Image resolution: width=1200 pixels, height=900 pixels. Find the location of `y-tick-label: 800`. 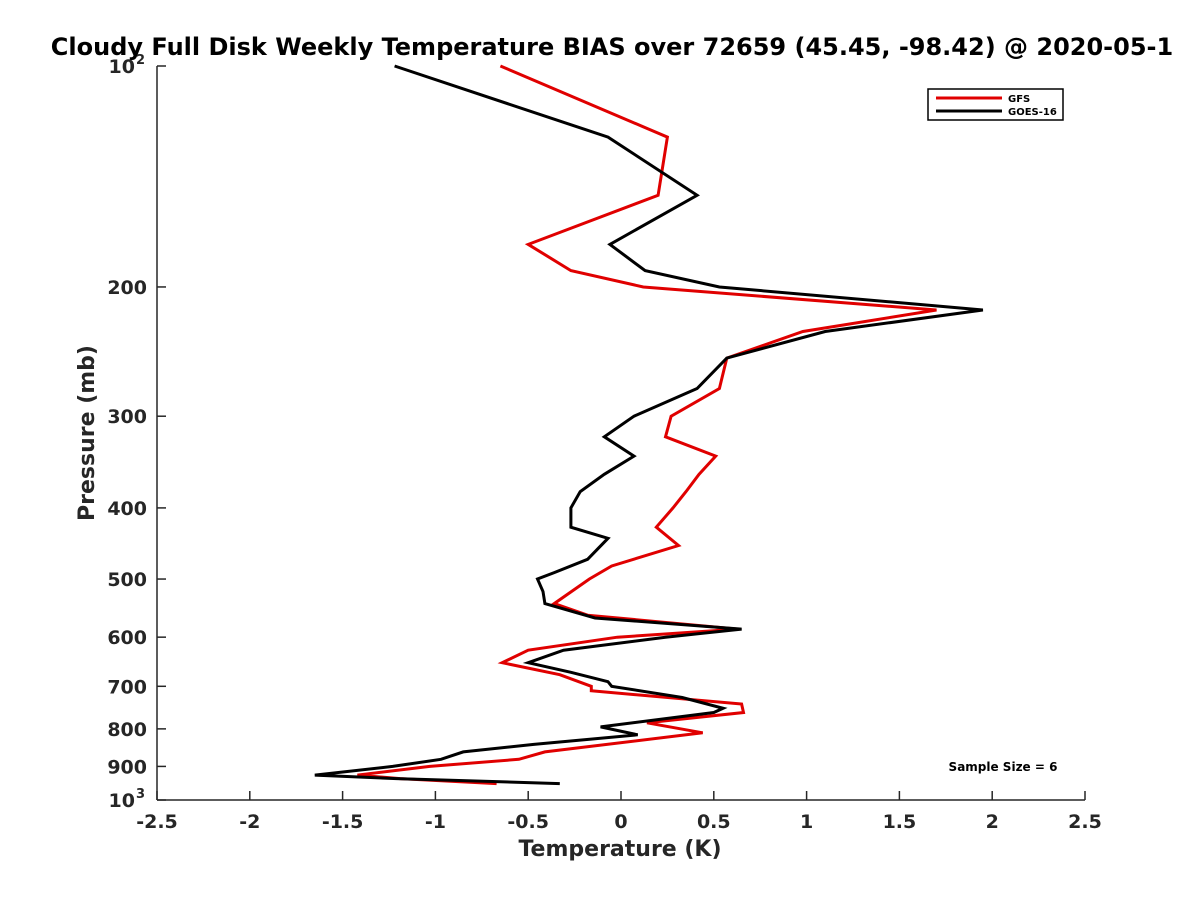

y-tick-label: 800 is located at coordinates (127, 730).